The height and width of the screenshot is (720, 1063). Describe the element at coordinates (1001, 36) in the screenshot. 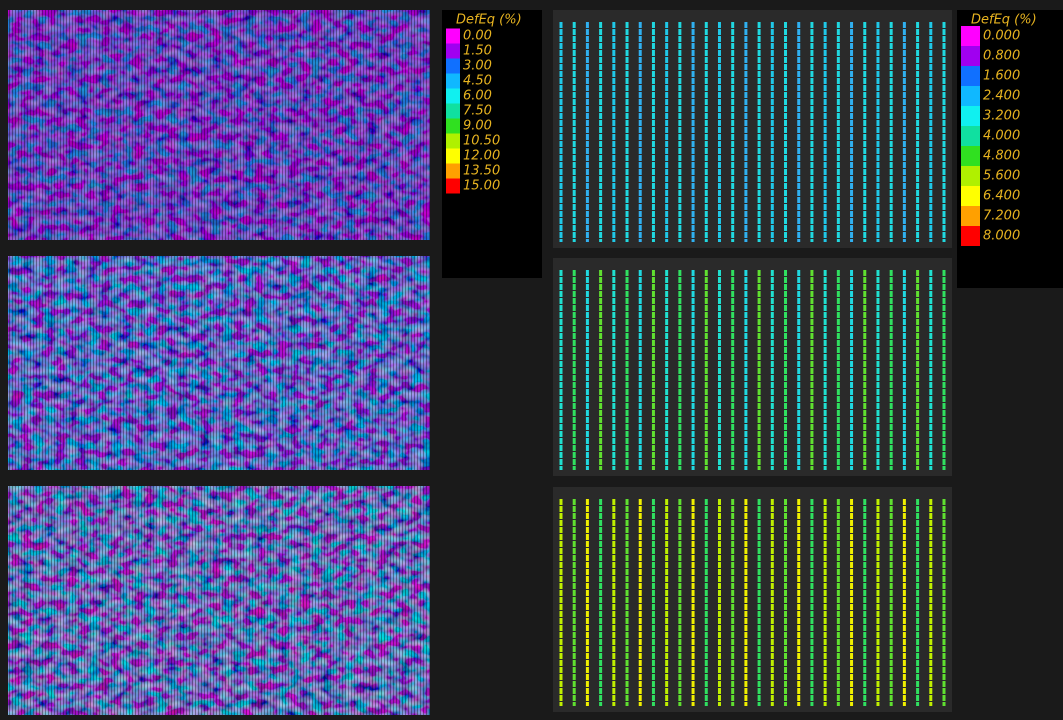

I see `legend-label: 0.000` at that location.